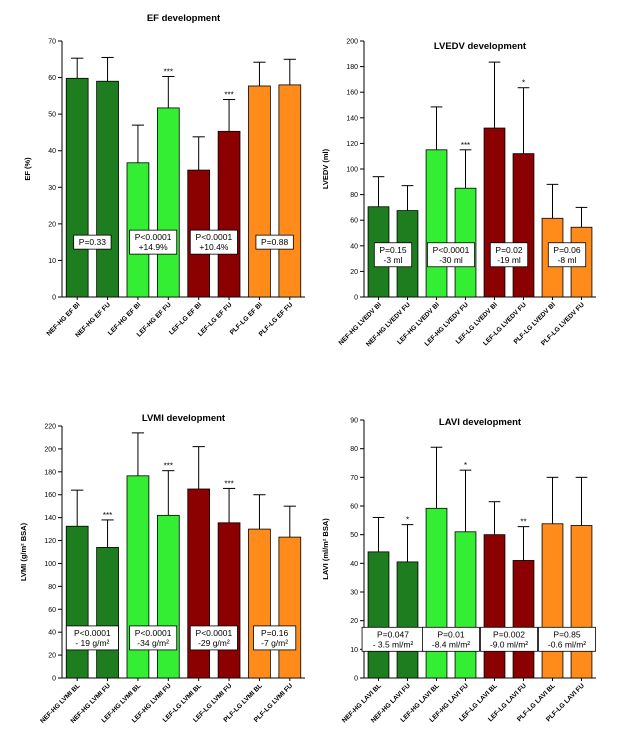 The image size is (639, 747). What do you see at coordinates (567, 644) in the screenshot?
I see `annotation-text: -0.6 ml/m²` at bounding box center [567, 644].